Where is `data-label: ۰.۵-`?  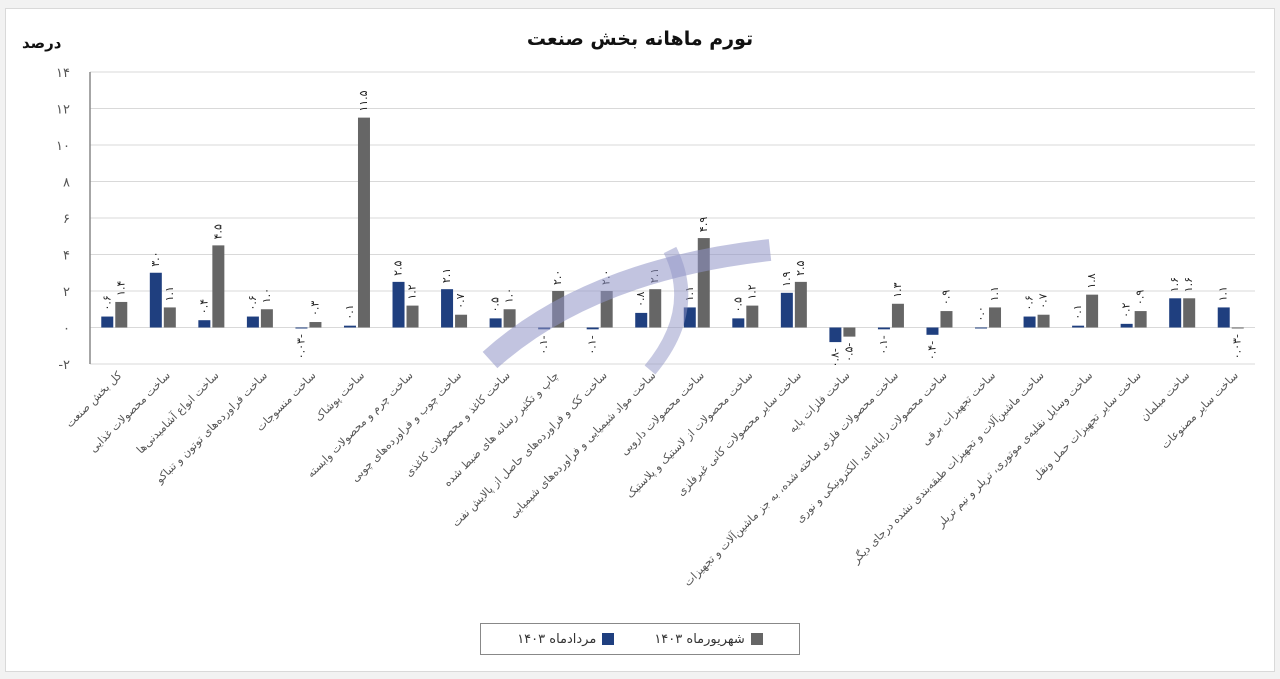 data-label: ۰.۵- is located at coordinates (848, 352).